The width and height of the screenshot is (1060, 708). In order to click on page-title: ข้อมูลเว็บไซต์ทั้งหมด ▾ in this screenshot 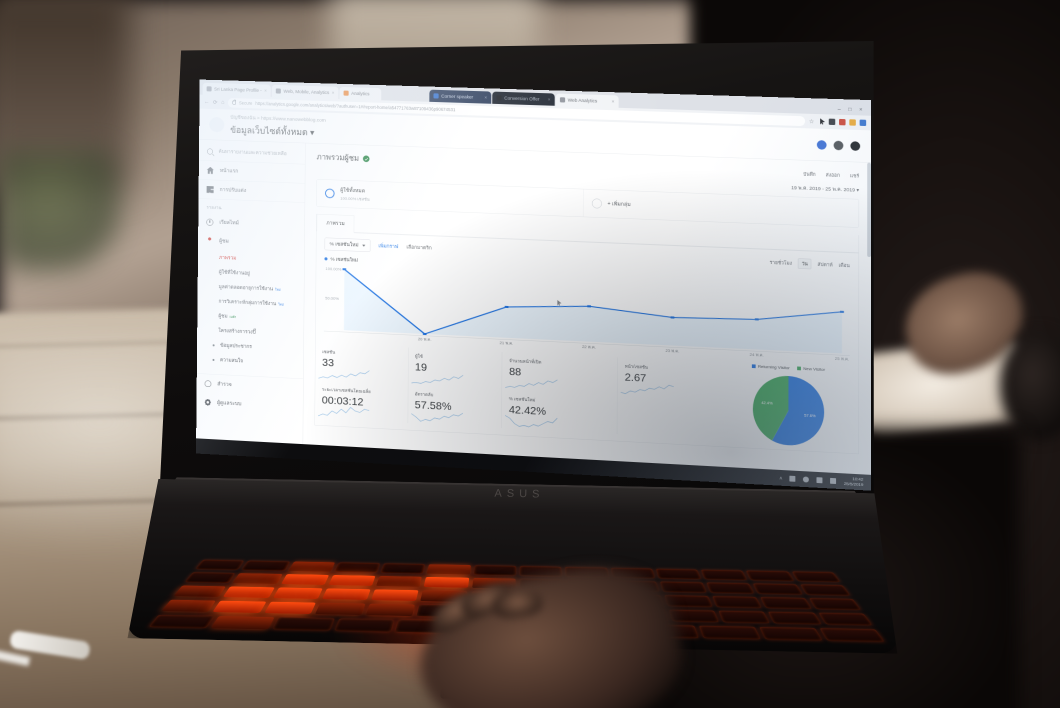, I will do `click(278, 131)`.